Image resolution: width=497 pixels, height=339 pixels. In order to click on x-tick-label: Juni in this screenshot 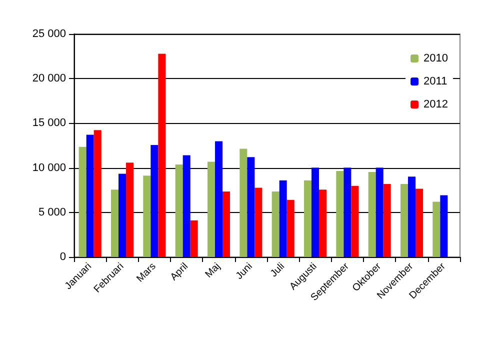, I will do `click(244, 271)`.